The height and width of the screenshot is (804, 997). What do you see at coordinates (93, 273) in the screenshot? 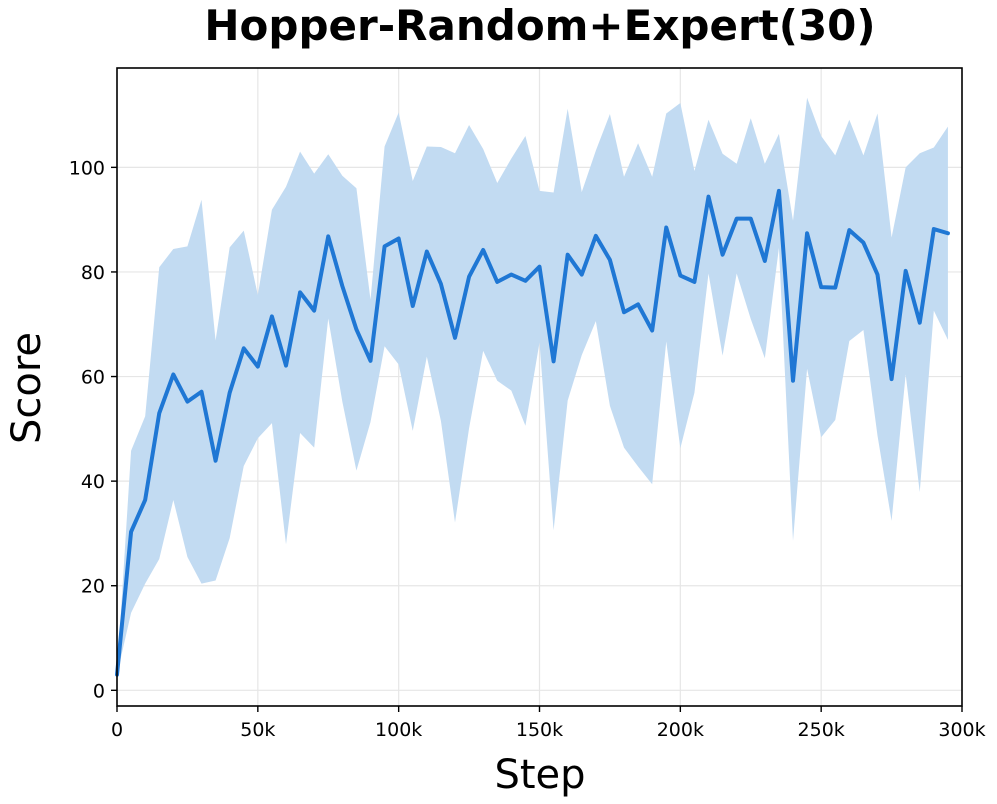
I see `y-tick-label: 80` at bounding box center [93, 273].